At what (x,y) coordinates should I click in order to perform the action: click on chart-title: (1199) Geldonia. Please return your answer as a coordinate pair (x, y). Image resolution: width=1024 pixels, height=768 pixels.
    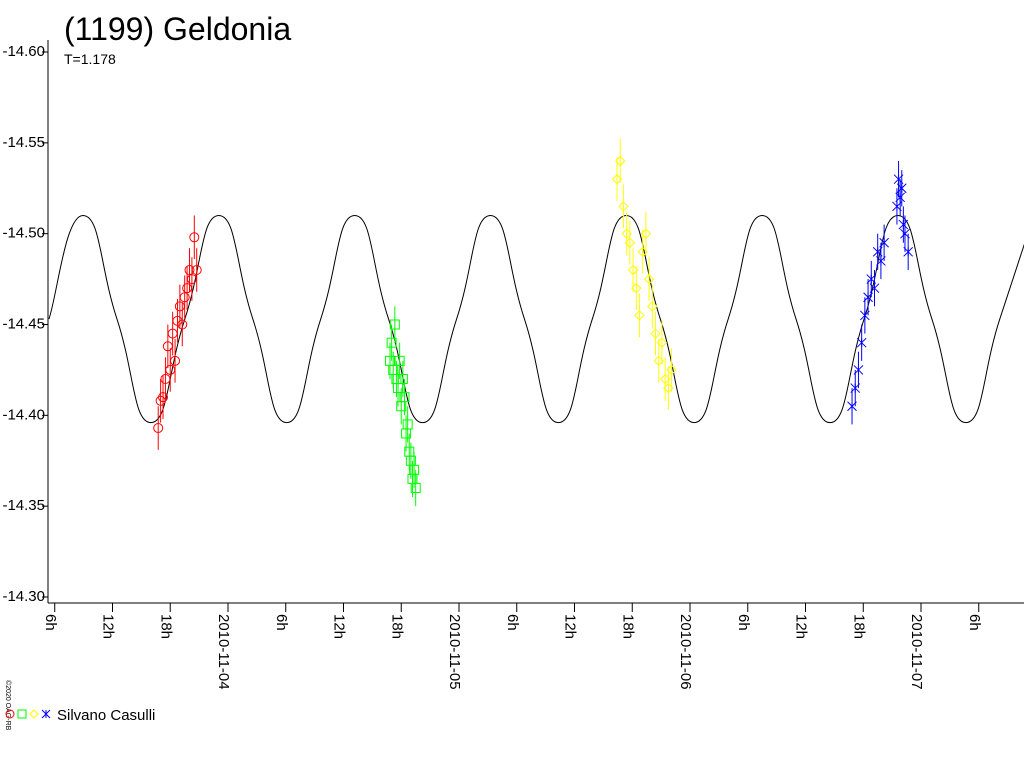
    Looking at the image, I should click on (177, 29).